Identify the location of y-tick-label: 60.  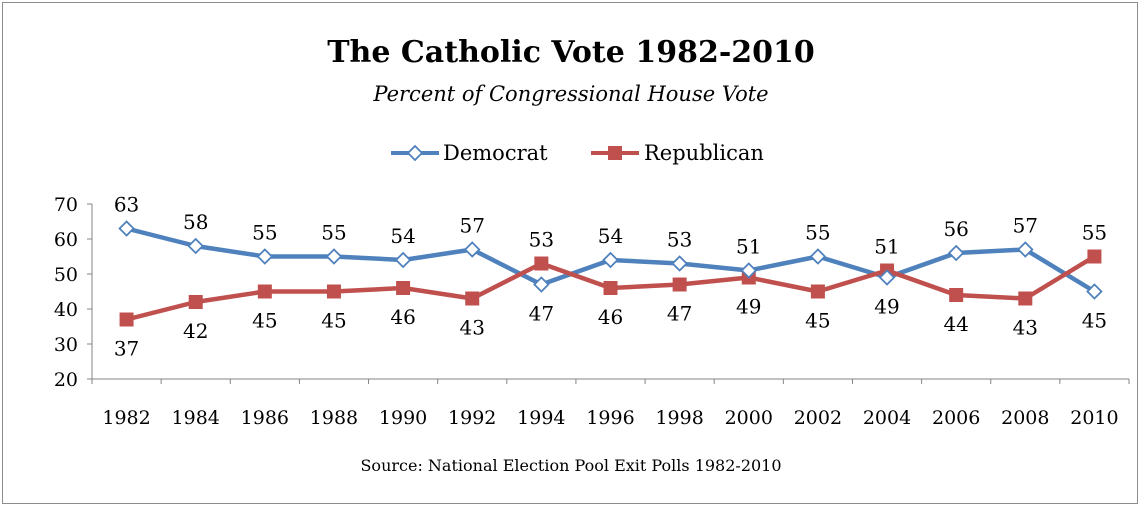
(66, 240).